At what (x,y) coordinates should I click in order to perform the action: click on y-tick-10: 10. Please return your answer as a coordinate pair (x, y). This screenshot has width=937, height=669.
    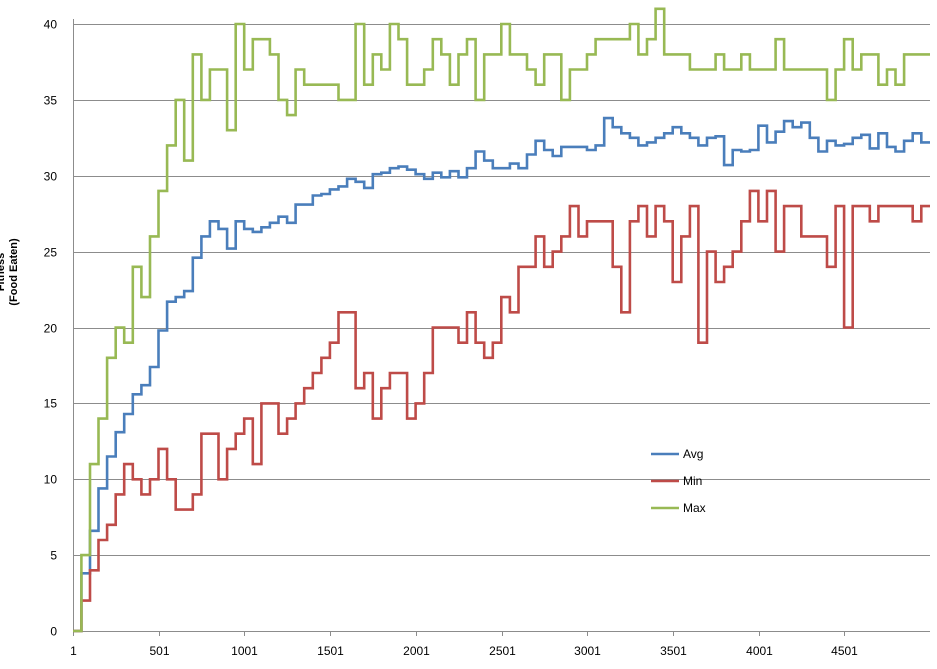
    Looking at the image, I should click on (51, 480).